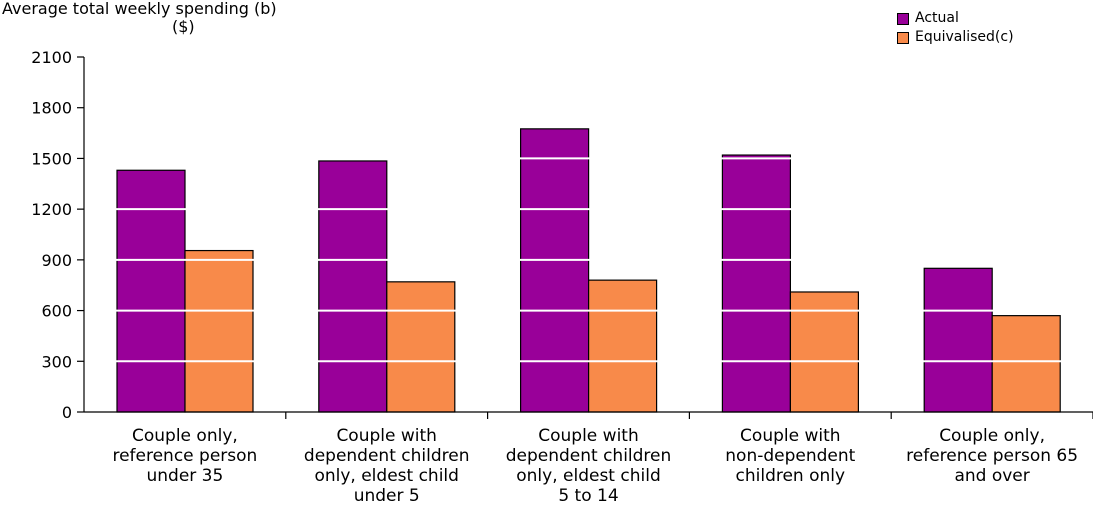 This screenshot has width=1093, height=518. I want to click on y-tick-label-300: 300, so click(56, 361).